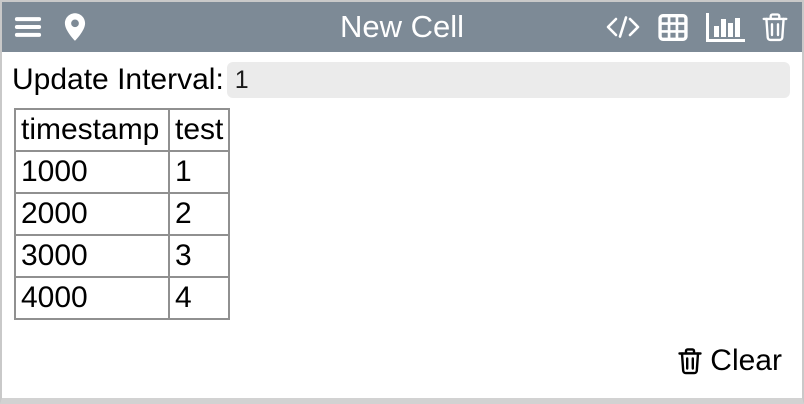  Describe the element at coordinates (92, 172) in the screenshot. I see `cell-timestamp: 1000` at that location.